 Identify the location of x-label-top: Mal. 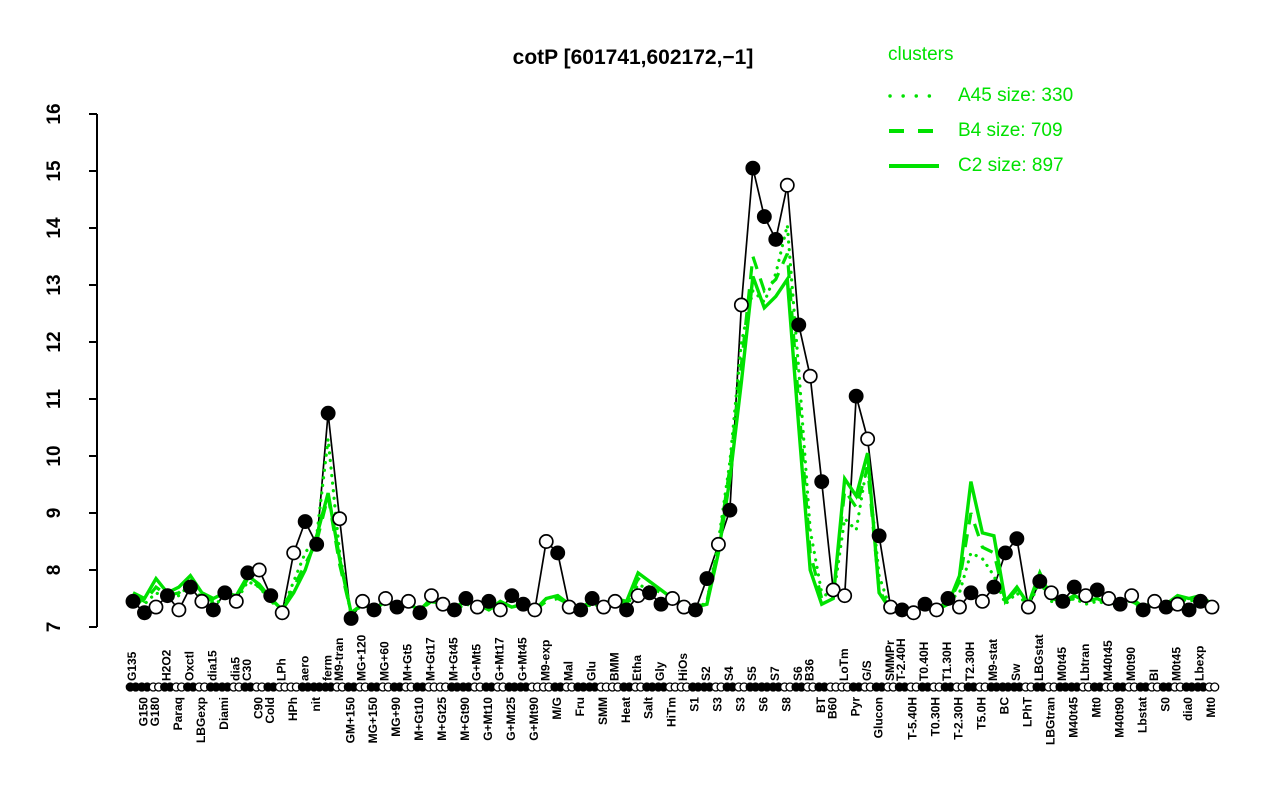
(568, 671).